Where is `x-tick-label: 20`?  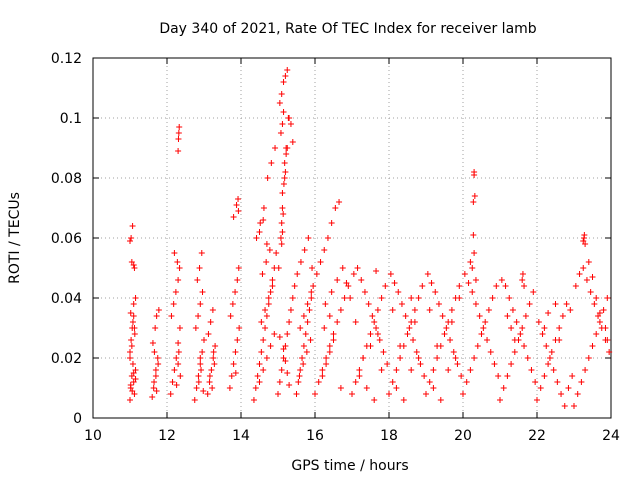
x-tick-label: 20 is located at coordinates (463, 436).